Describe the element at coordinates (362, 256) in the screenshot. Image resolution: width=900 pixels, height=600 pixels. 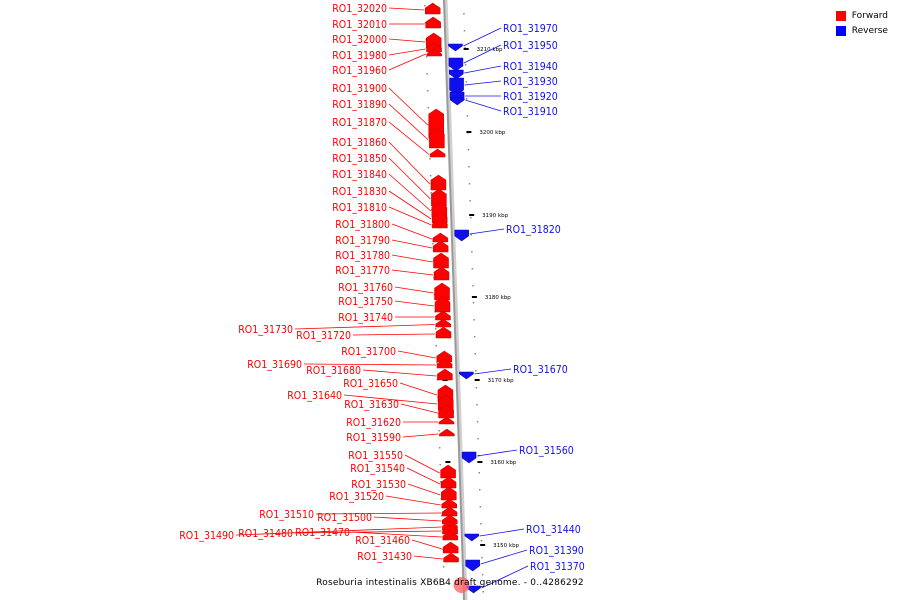
I see `forward-gene-label: RO1_31780` at that location.